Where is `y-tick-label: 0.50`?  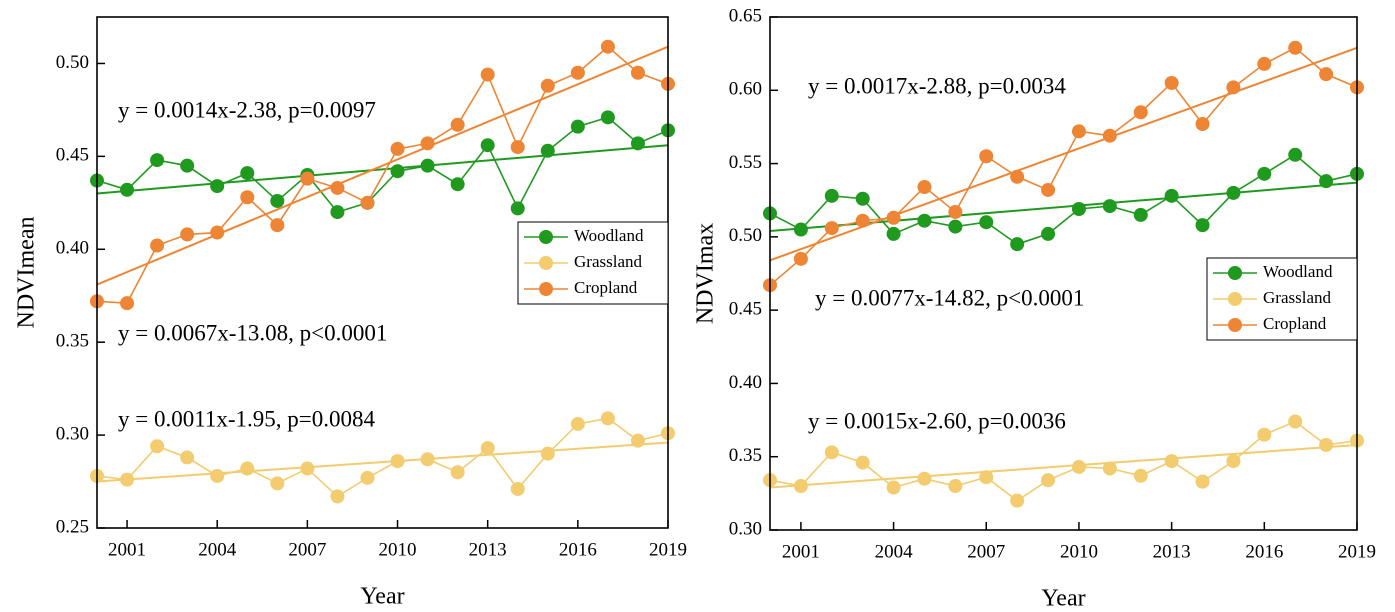
y-tick-label: 0.50 is located at coordinates (745, 235).